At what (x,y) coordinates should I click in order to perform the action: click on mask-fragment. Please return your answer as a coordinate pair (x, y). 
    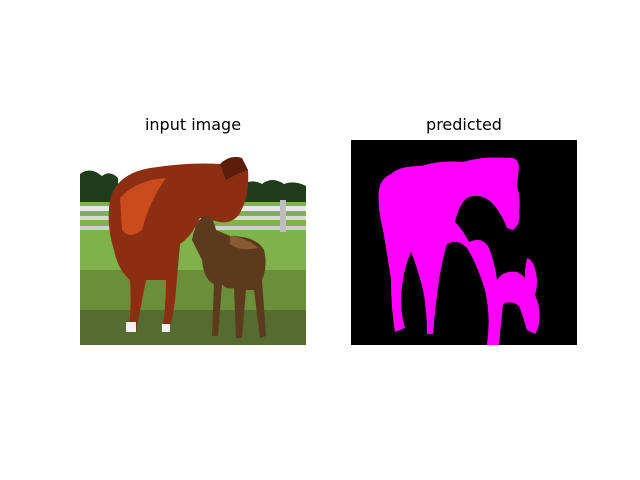
    Looking at the image, I should click on (531, 279).